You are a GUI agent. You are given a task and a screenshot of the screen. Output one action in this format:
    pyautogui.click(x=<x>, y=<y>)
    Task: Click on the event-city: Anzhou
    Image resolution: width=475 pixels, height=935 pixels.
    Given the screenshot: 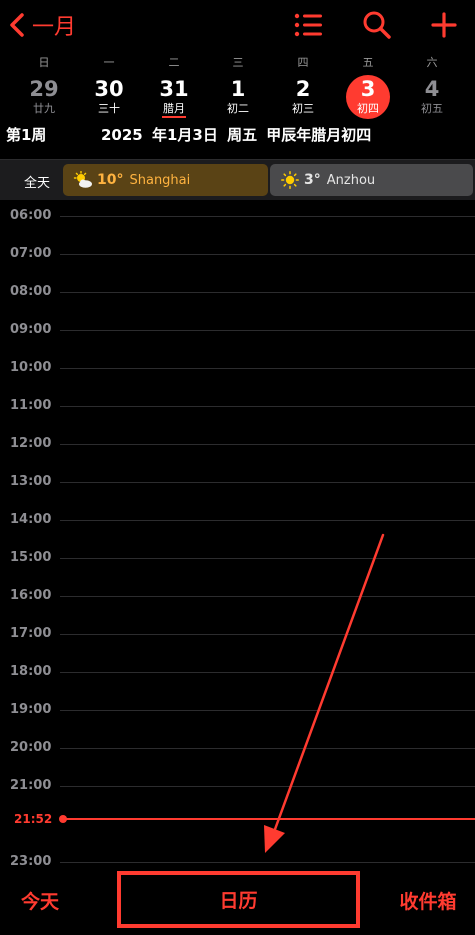 What is the action you would take?
    pyautogui.click(x=351, y=180)
    